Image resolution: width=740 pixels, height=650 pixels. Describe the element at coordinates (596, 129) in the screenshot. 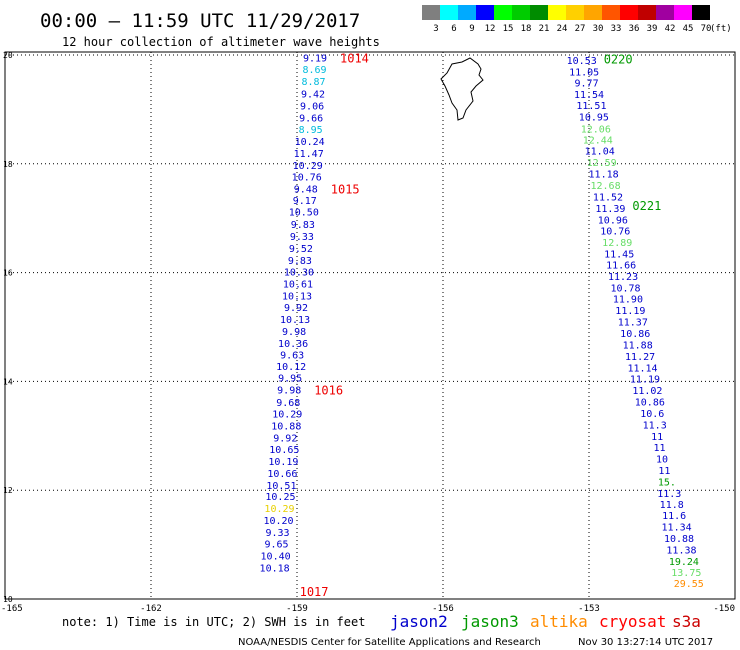

I see `wave-height-value: 12.06` at that location.